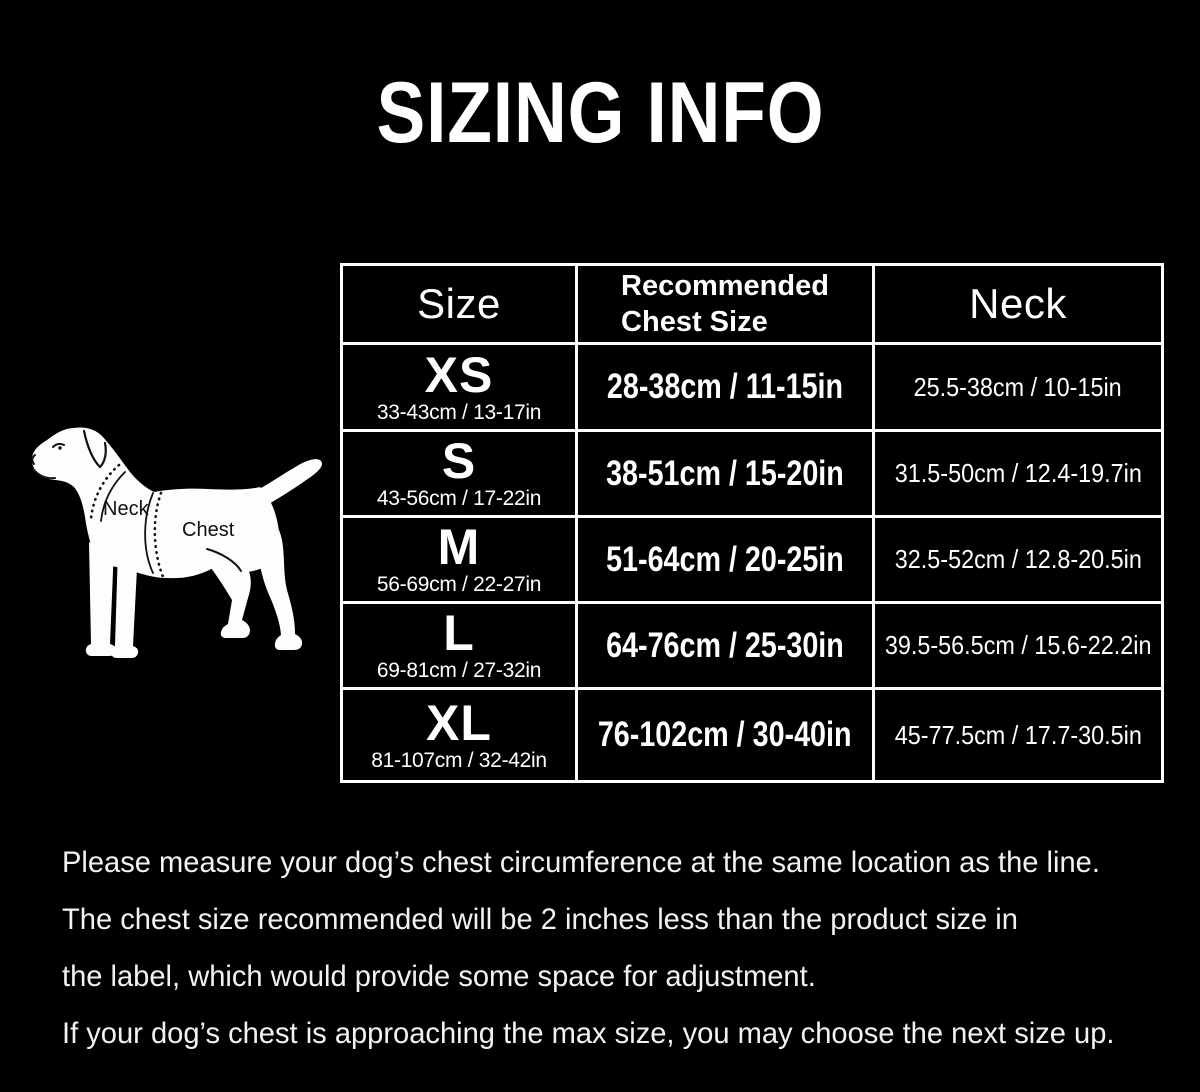  I want to click on chest-cell-l: 64-76cm / 25-30in, so click(725, 645).